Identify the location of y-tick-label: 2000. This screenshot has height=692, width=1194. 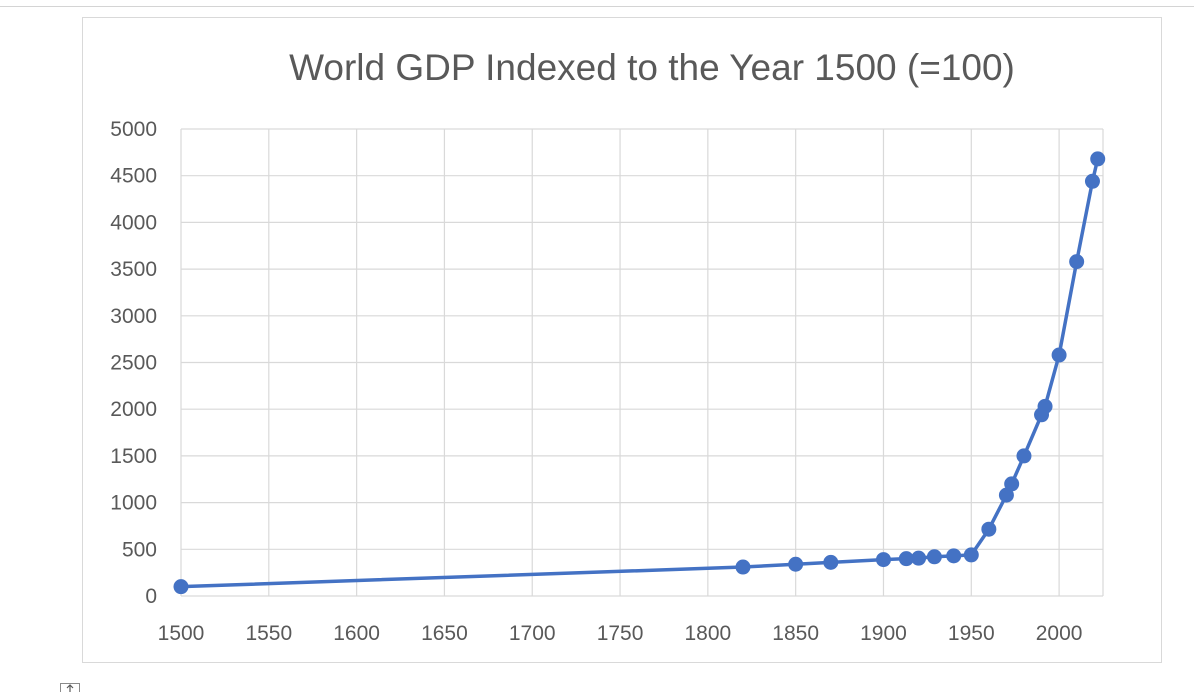
(133, 409).